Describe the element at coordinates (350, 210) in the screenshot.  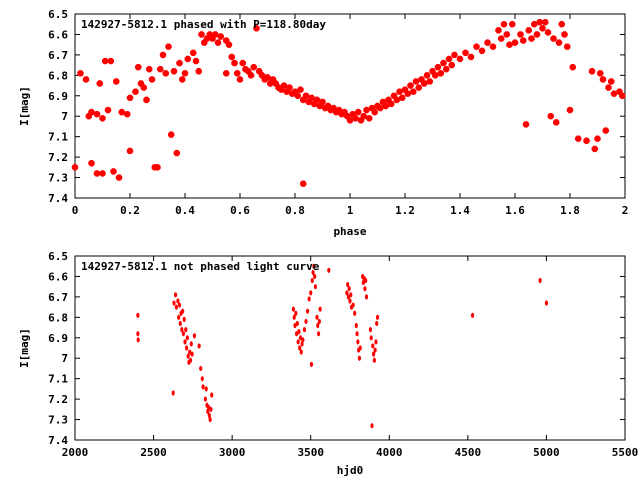
I see `phased-x-tick-label: 1` at that location.